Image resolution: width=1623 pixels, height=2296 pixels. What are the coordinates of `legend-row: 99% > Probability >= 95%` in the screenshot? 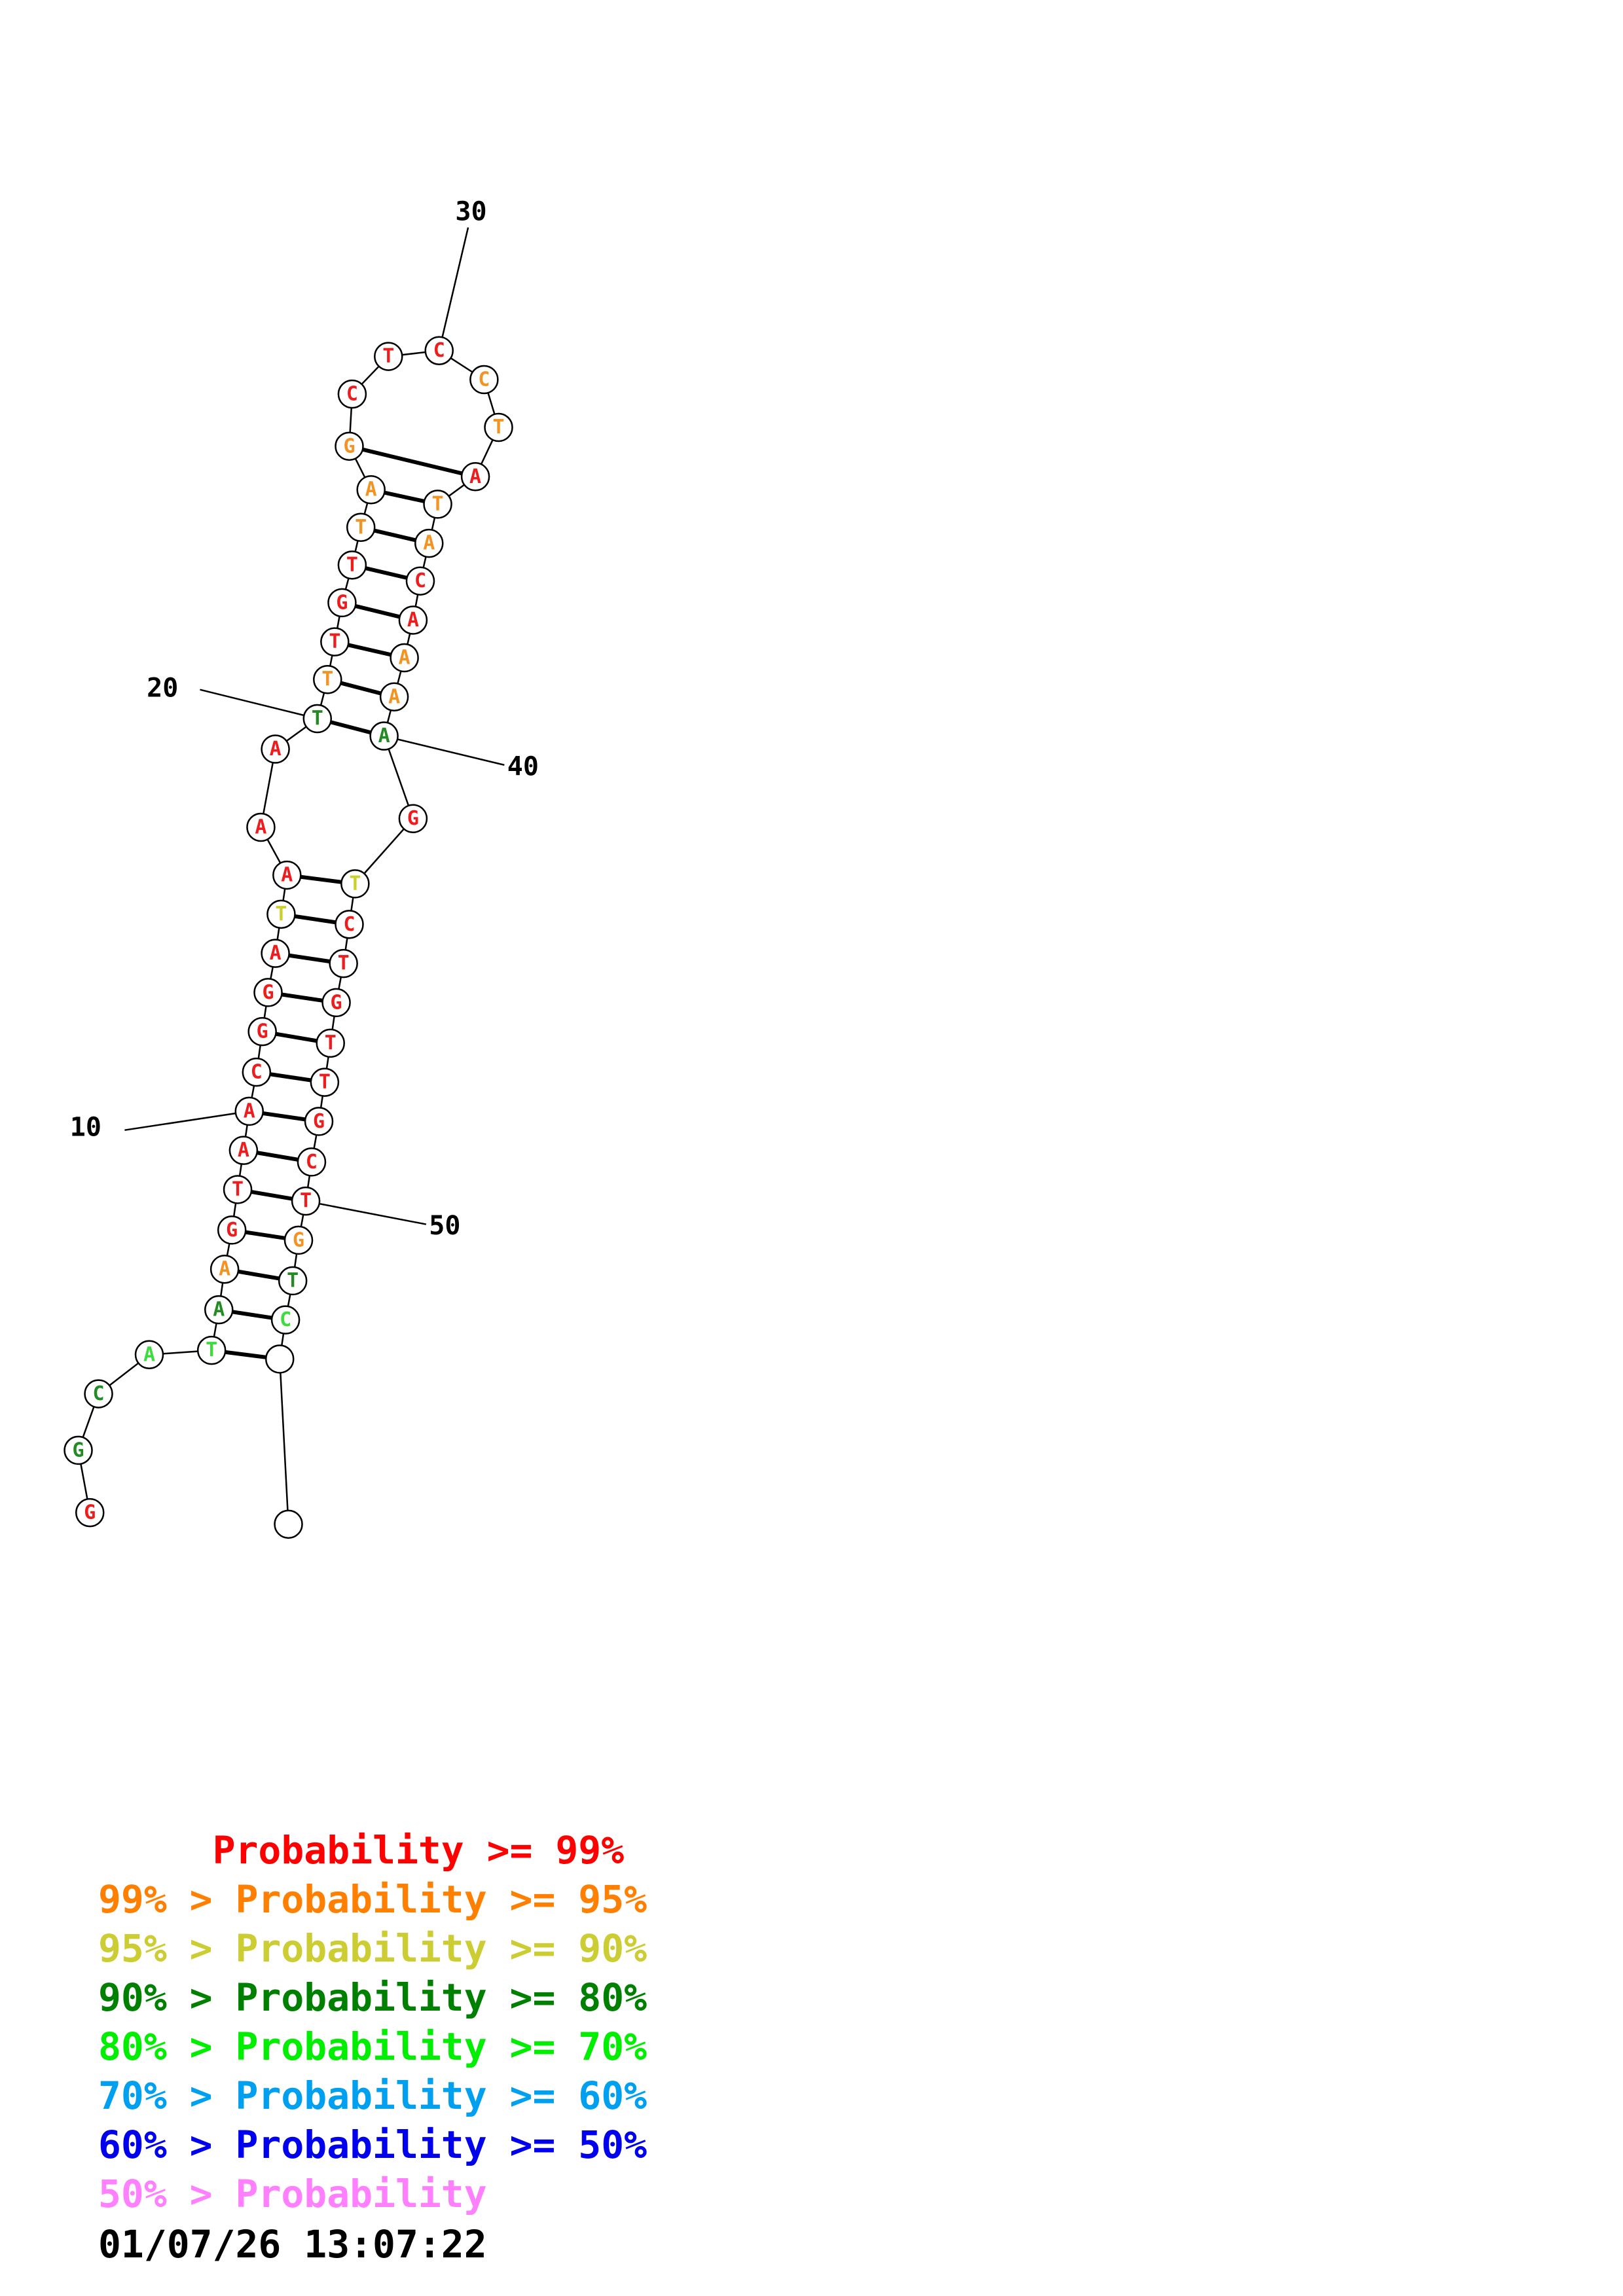 It's located at (372, 1899).